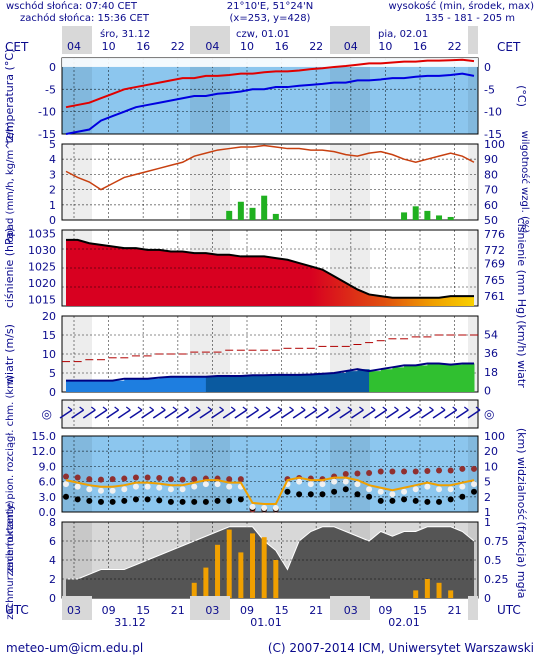 This screenshot has width=540, height=660. Describe the element at coordinates (493, 134) in the screenshot. I see `y-tick-right: -15` at that location.